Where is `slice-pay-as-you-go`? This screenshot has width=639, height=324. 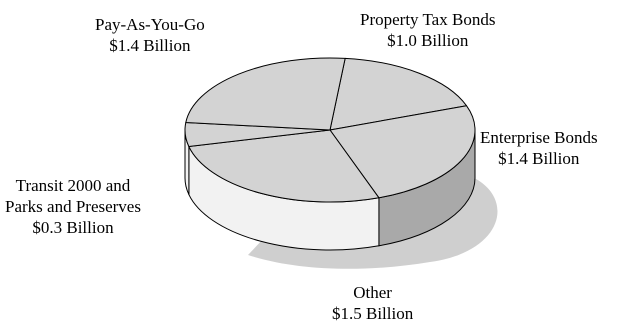 slice-pay-as-you-go is located at coordinates (265, 94).